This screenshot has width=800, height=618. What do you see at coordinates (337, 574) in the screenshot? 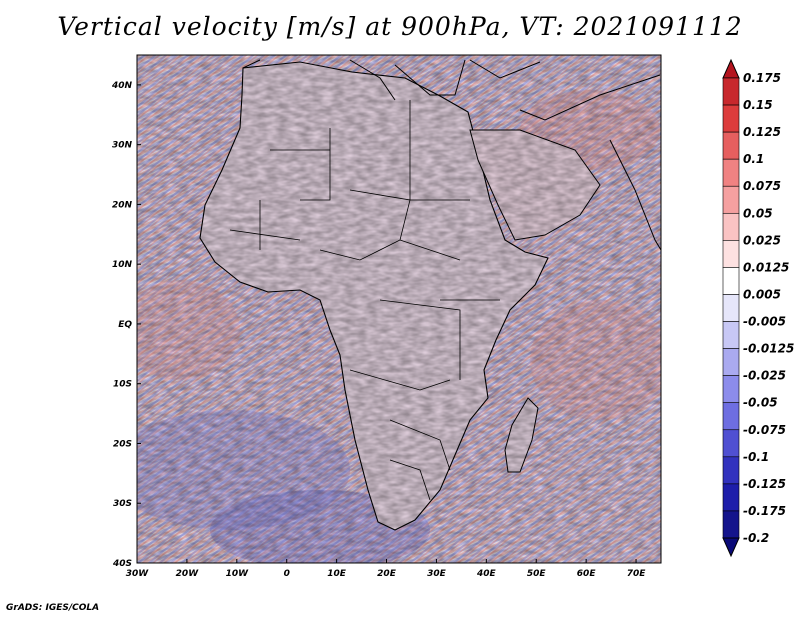
I see `lon-tick-label: 10E` at bounding box center [337, 574].